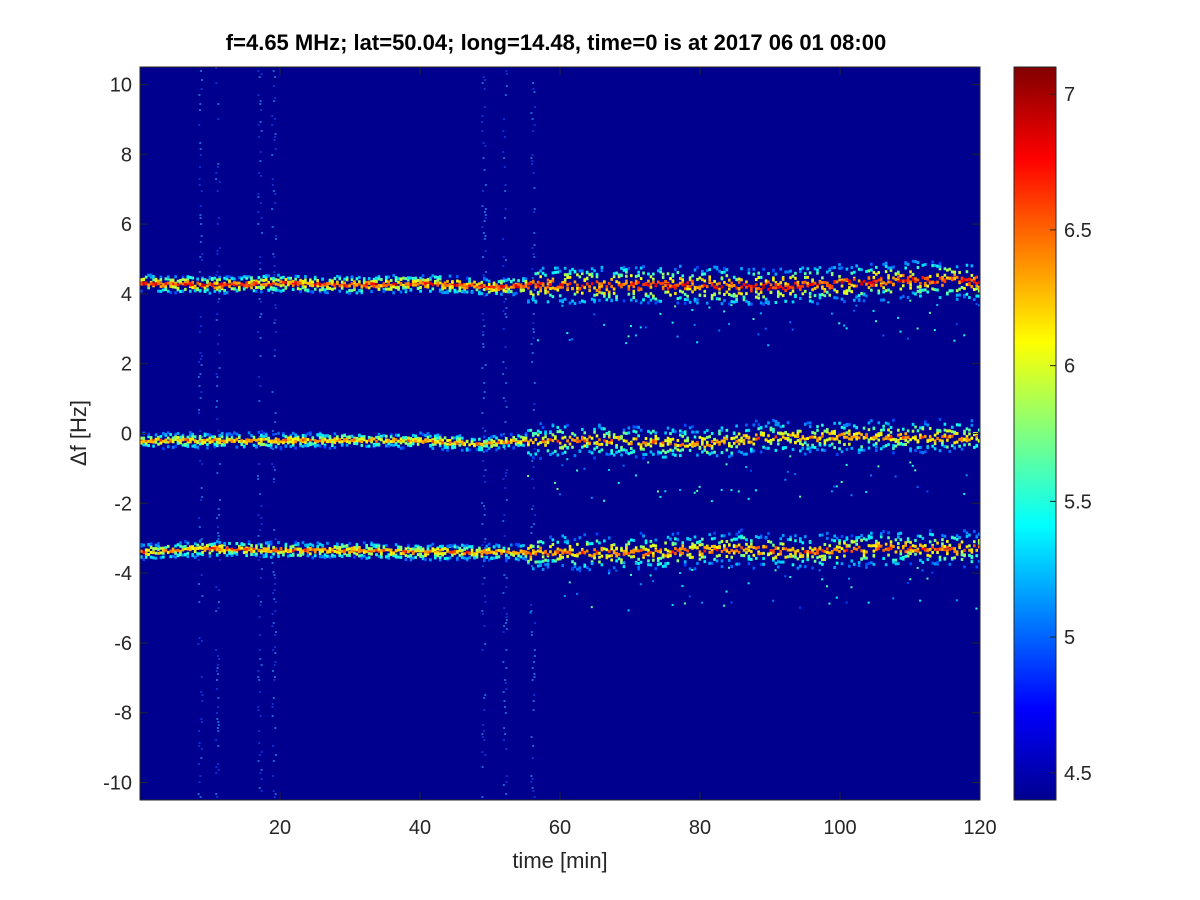 Image resolution: width=1200 pixels, height=900 pixels. What do you see at coordinates (1069, 95) in the screenshot?
I see `colorbar-tick-label: 7` at bounding box center [1069, 95].